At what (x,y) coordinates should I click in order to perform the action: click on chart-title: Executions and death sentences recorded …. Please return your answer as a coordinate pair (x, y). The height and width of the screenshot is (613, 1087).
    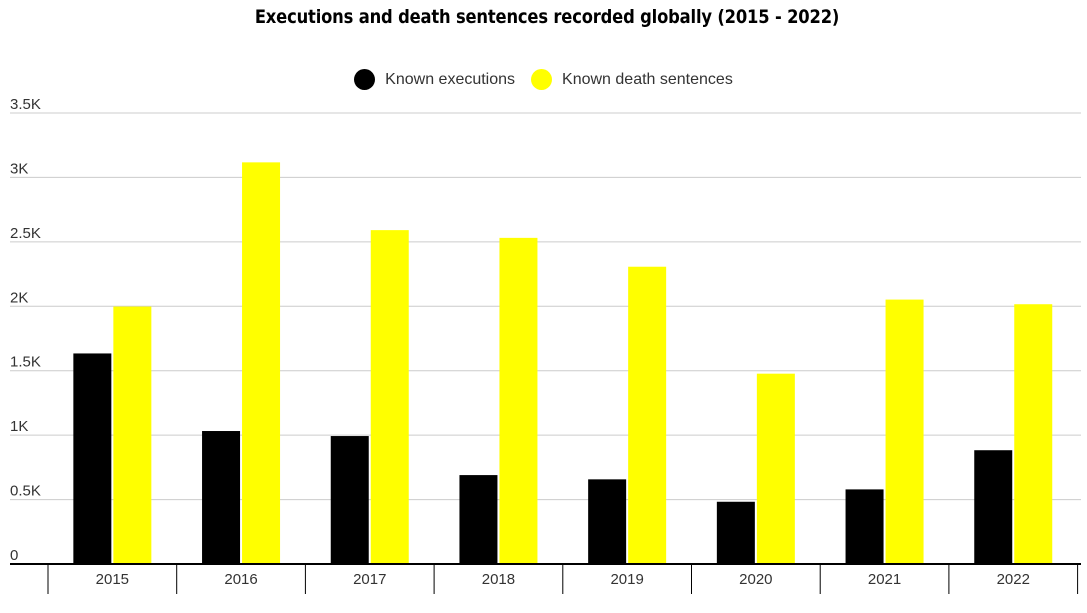
    Looking at the image, I should click on (547, 17).